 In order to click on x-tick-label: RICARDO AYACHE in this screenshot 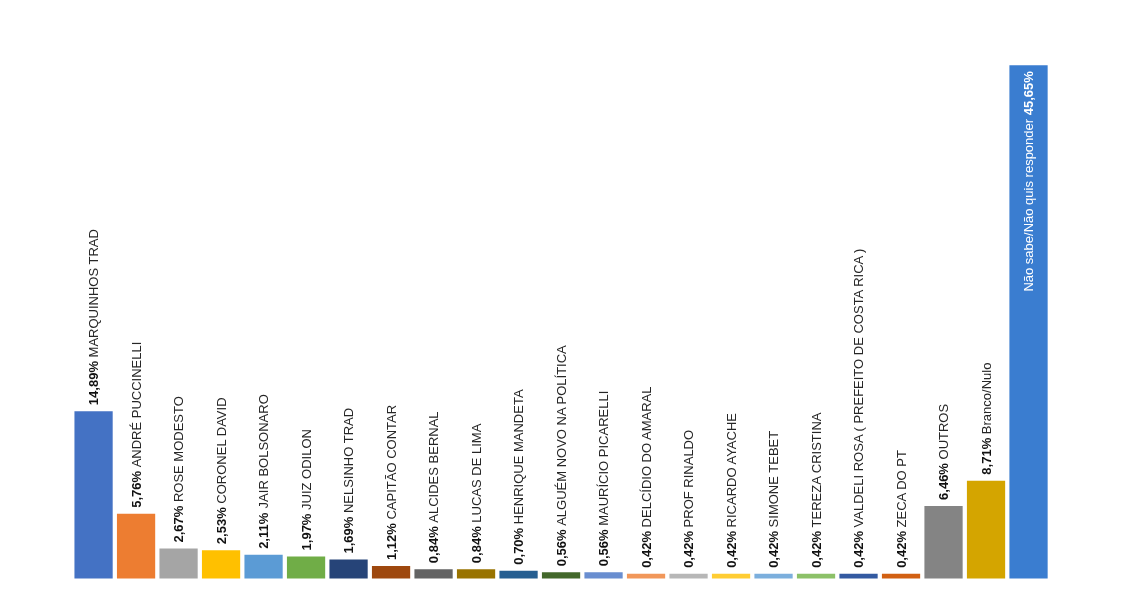, I will do `click(731, 470)`.